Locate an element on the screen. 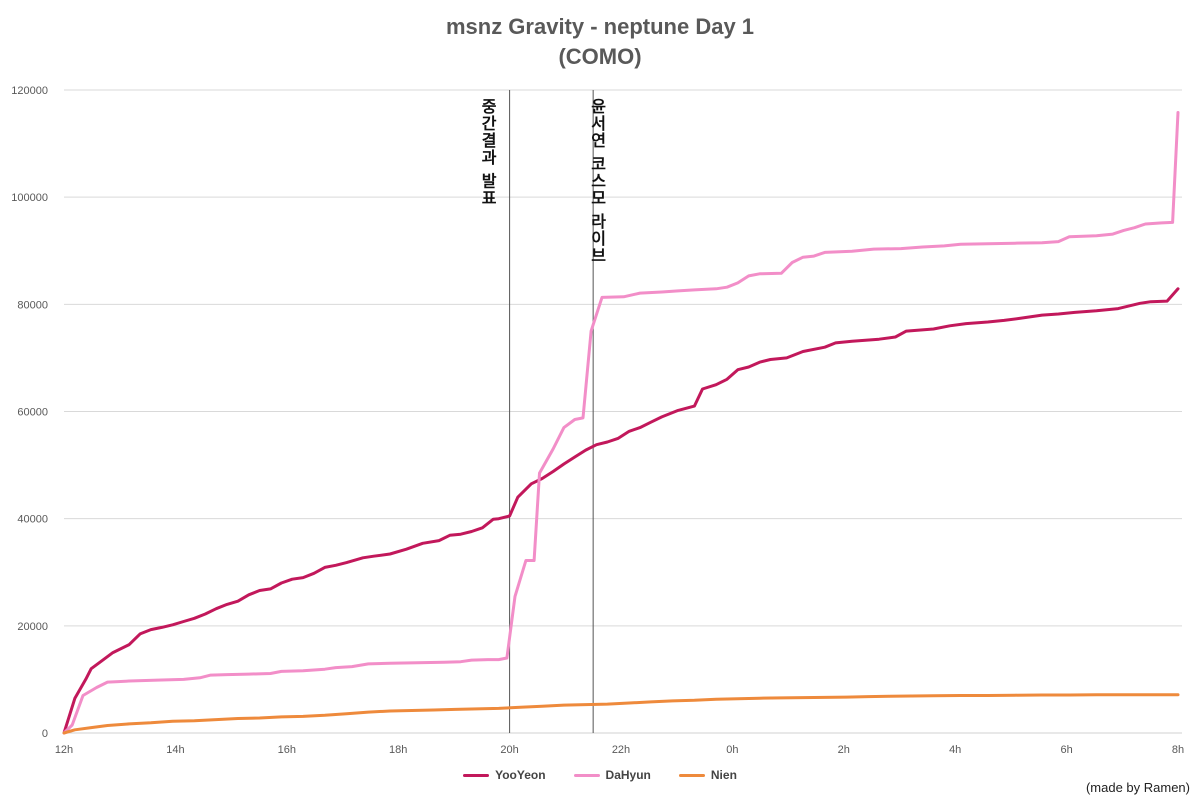  x-tick-label: 16h is located at coordinates (287, 750).